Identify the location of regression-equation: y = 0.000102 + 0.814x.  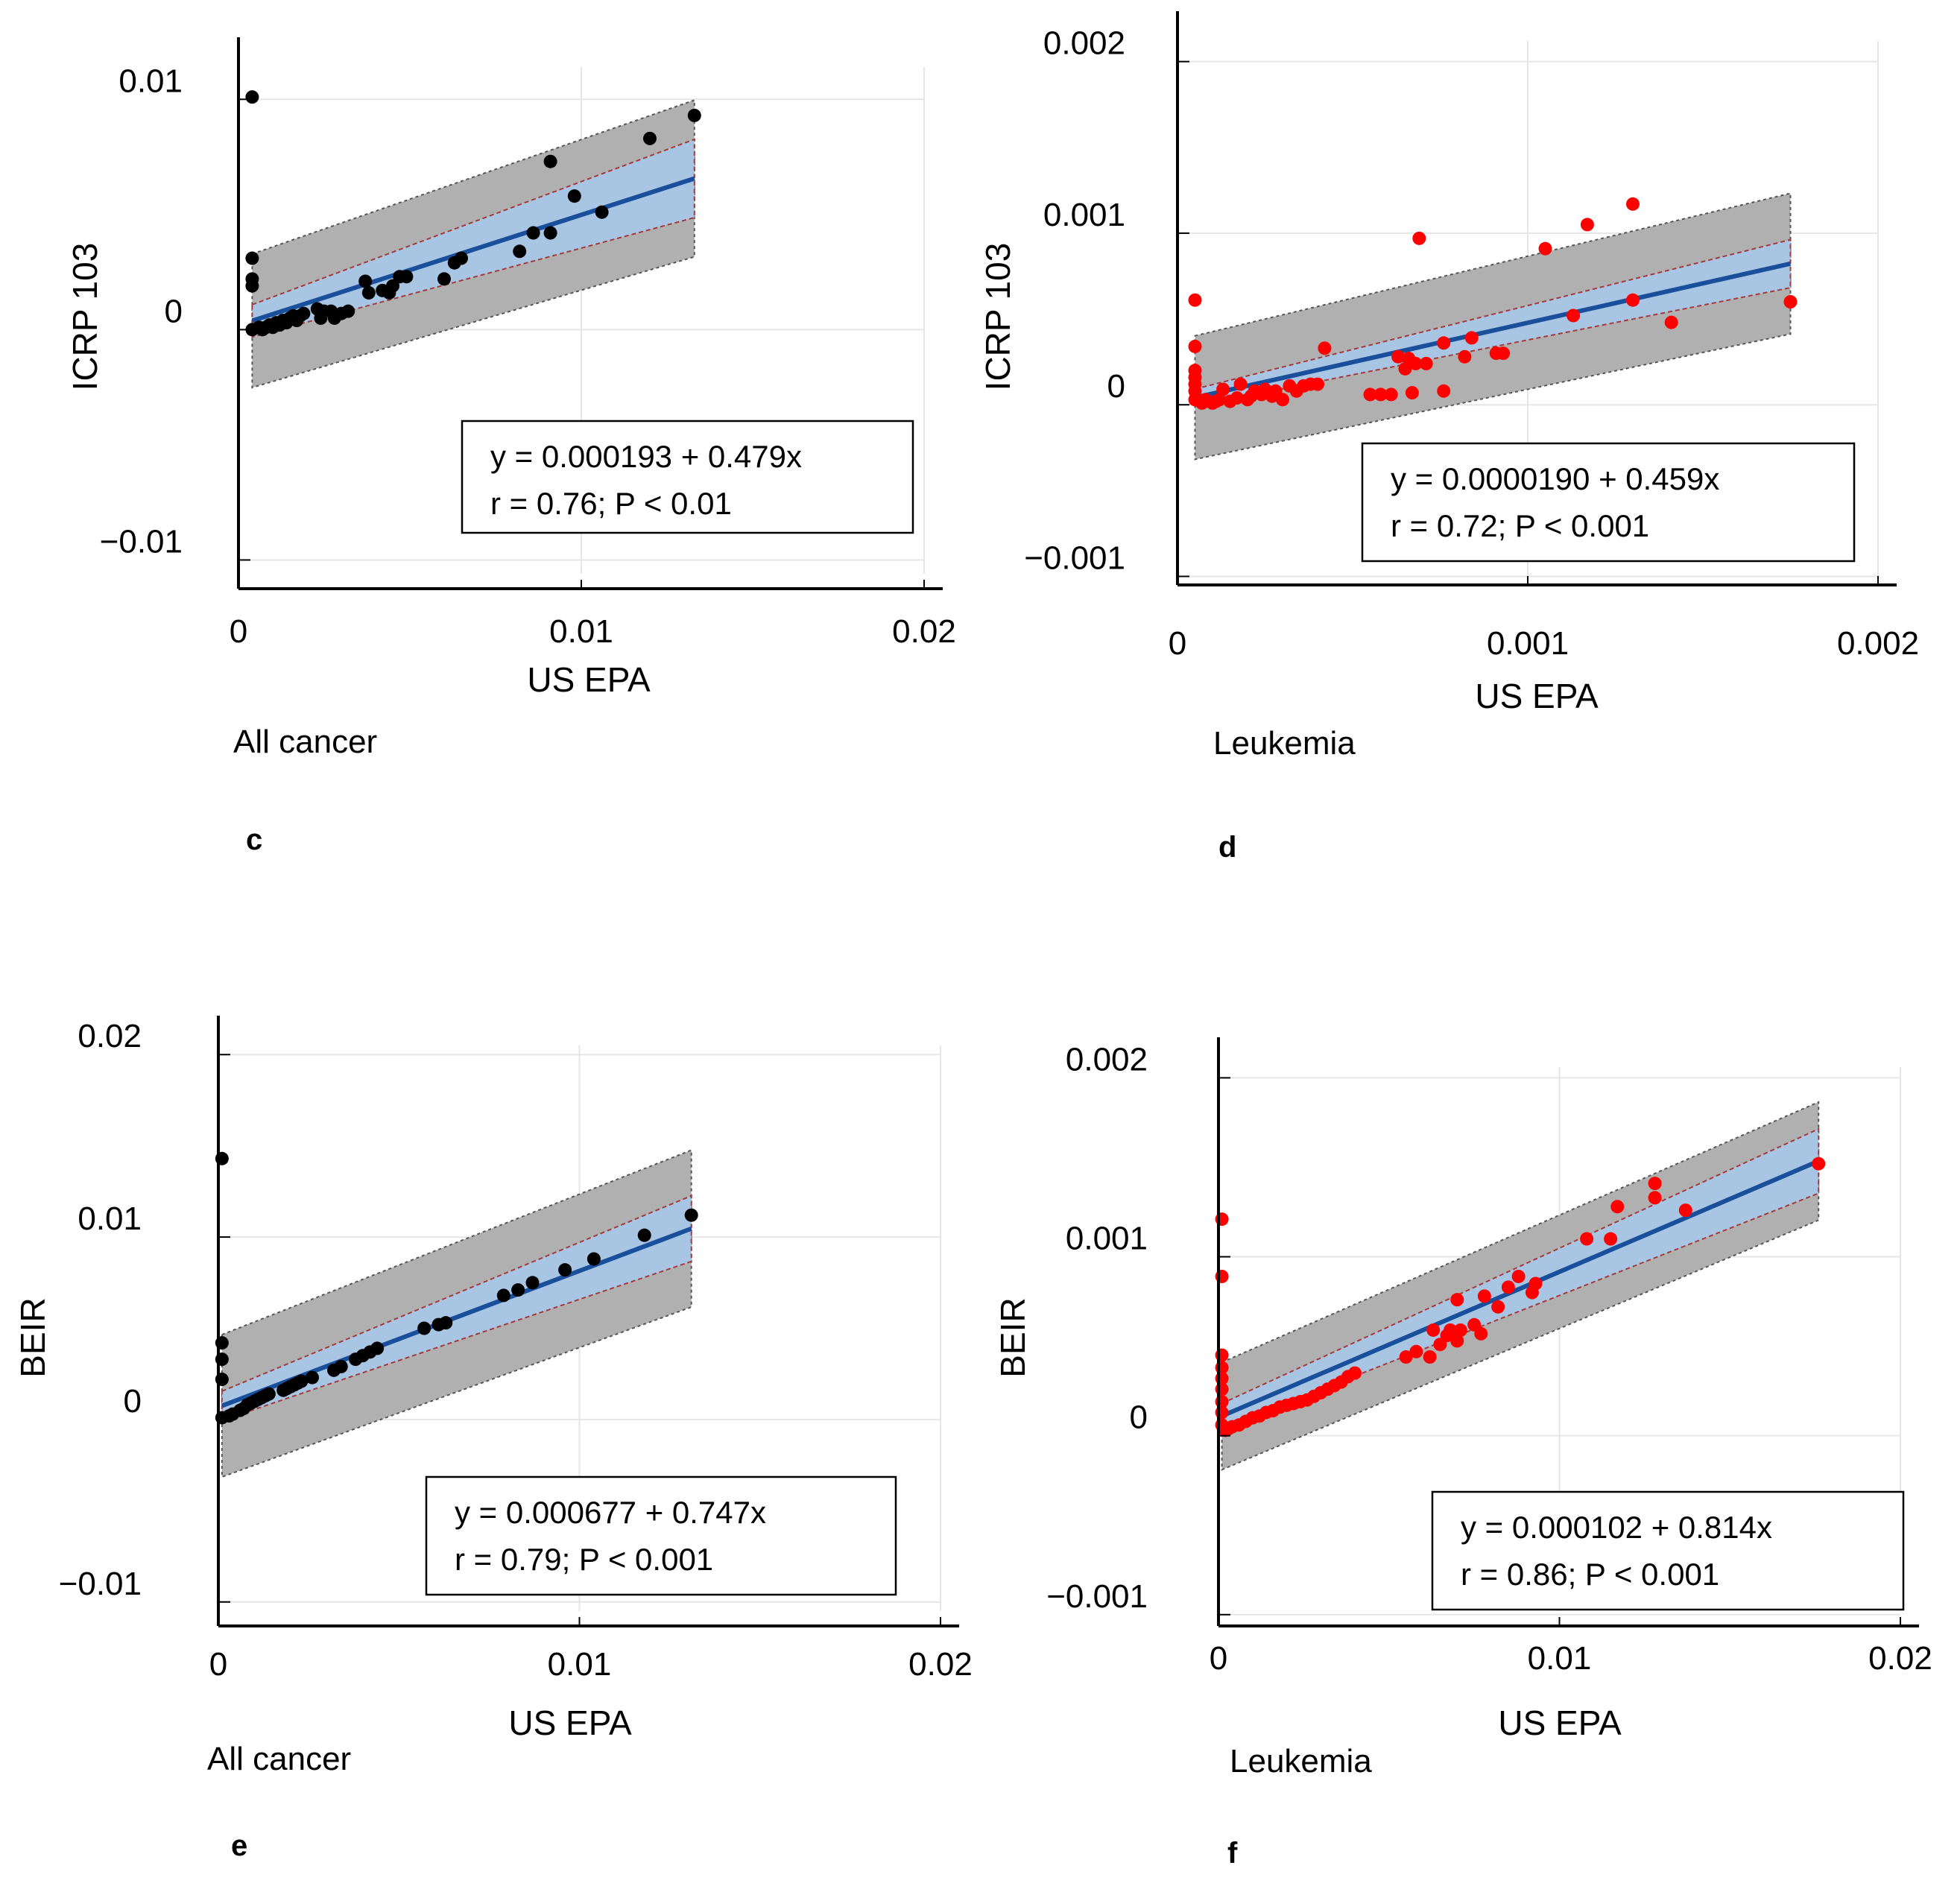
(1616, 1528).